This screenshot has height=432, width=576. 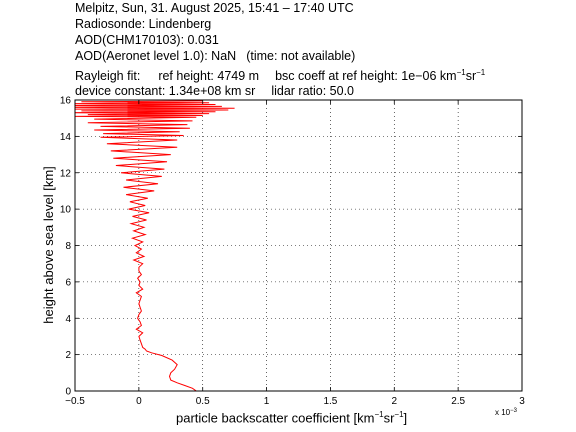 What do you see at coordinates (267, 401) in the screenshot?
I see `x-tick-label: 1` at bounding box center [267, 401].